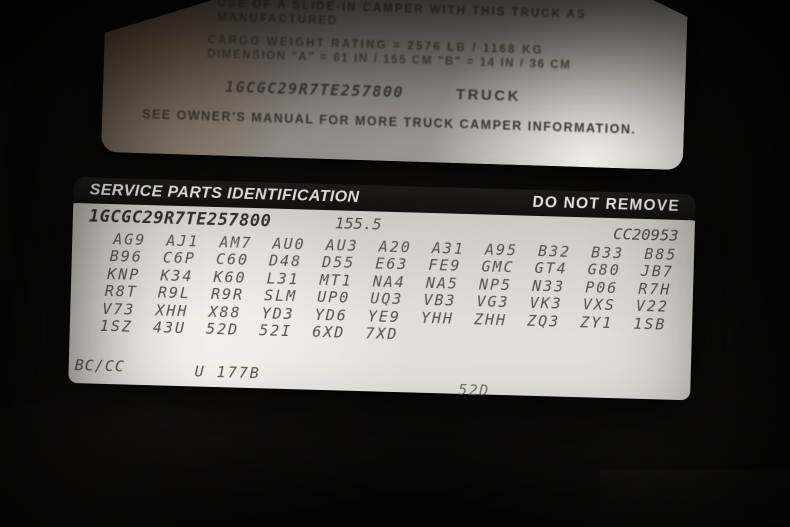 The image size is (790, 527). What do you see at coordinates (358, 224) in the screenshot?
I see `wheelbase-value: 155.5` at bounding box center [358, 224].